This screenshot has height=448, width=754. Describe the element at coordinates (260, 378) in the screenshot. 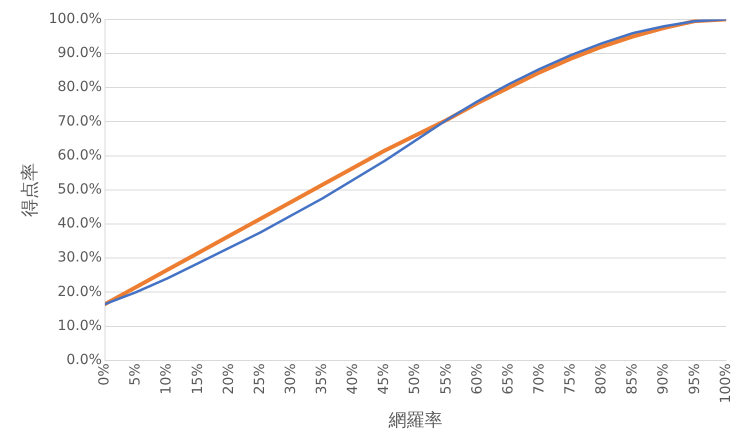

I see `x-tick-label: 25%` at that location.